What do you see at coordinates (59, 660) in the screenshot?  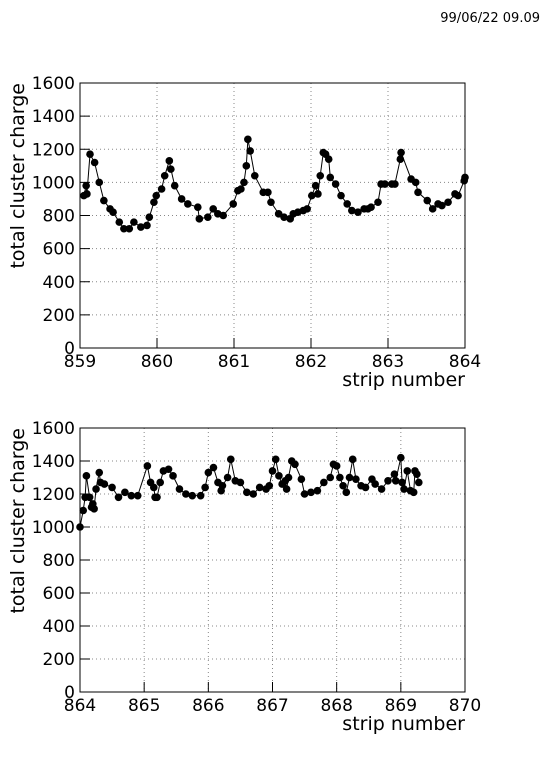 I see `y-tick-label: 200` at bounding box center [59, 660].